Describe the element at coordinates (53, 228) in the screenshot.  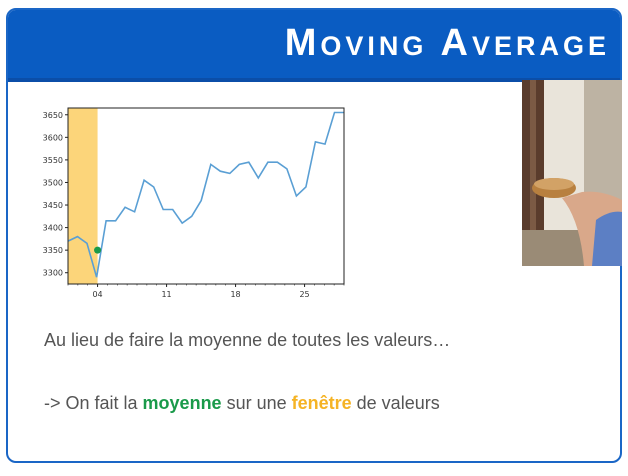
I see `y-tick-label: 3400` at that location.